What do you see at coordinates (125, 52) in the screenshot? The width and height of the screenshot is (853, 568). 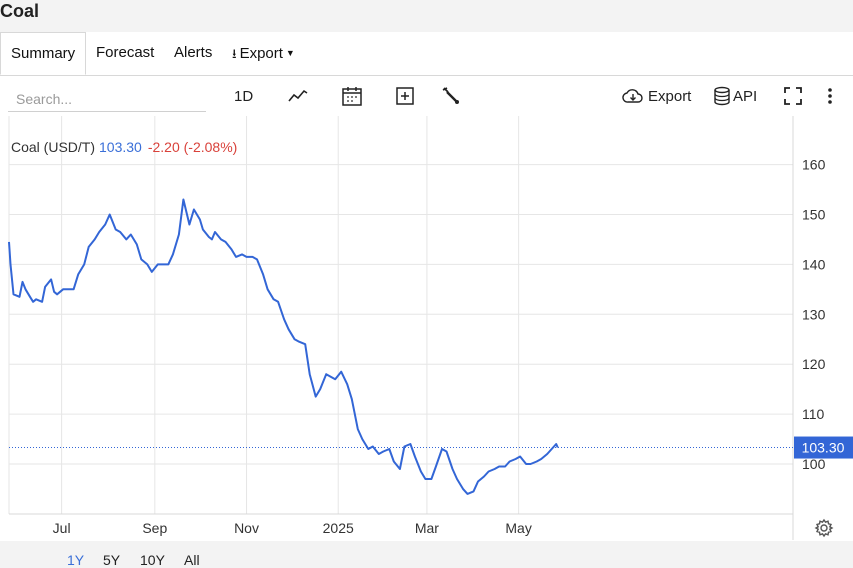 I see `tab-forecast: Forecast` at bounding box center [125, 52].